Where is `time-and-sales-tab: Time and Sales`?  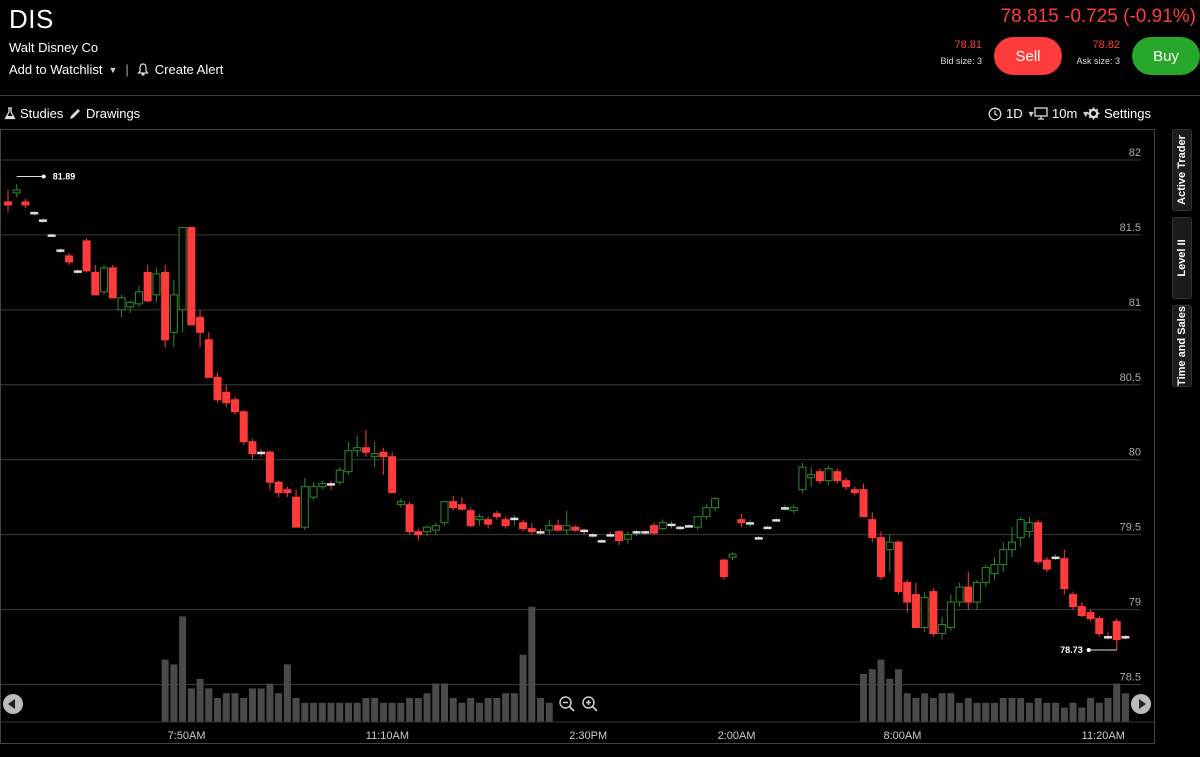 time-and-sales-tab: Time and Sales is located at coordinates (1182, 346).